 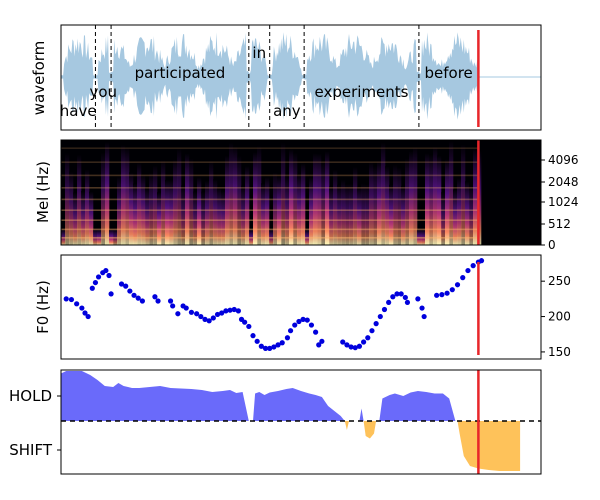 I want to click on f0-ylabel: F0 (Hz), so click(x=43, y=307).